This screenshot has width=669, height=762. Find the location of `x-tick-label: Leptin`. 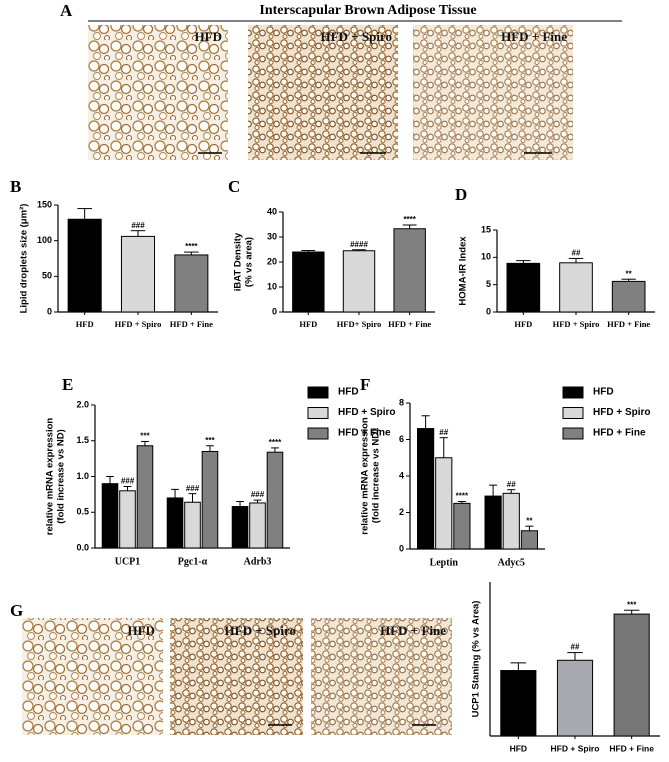

x-tick-label: Leptin is located at coordinates (444, 562).